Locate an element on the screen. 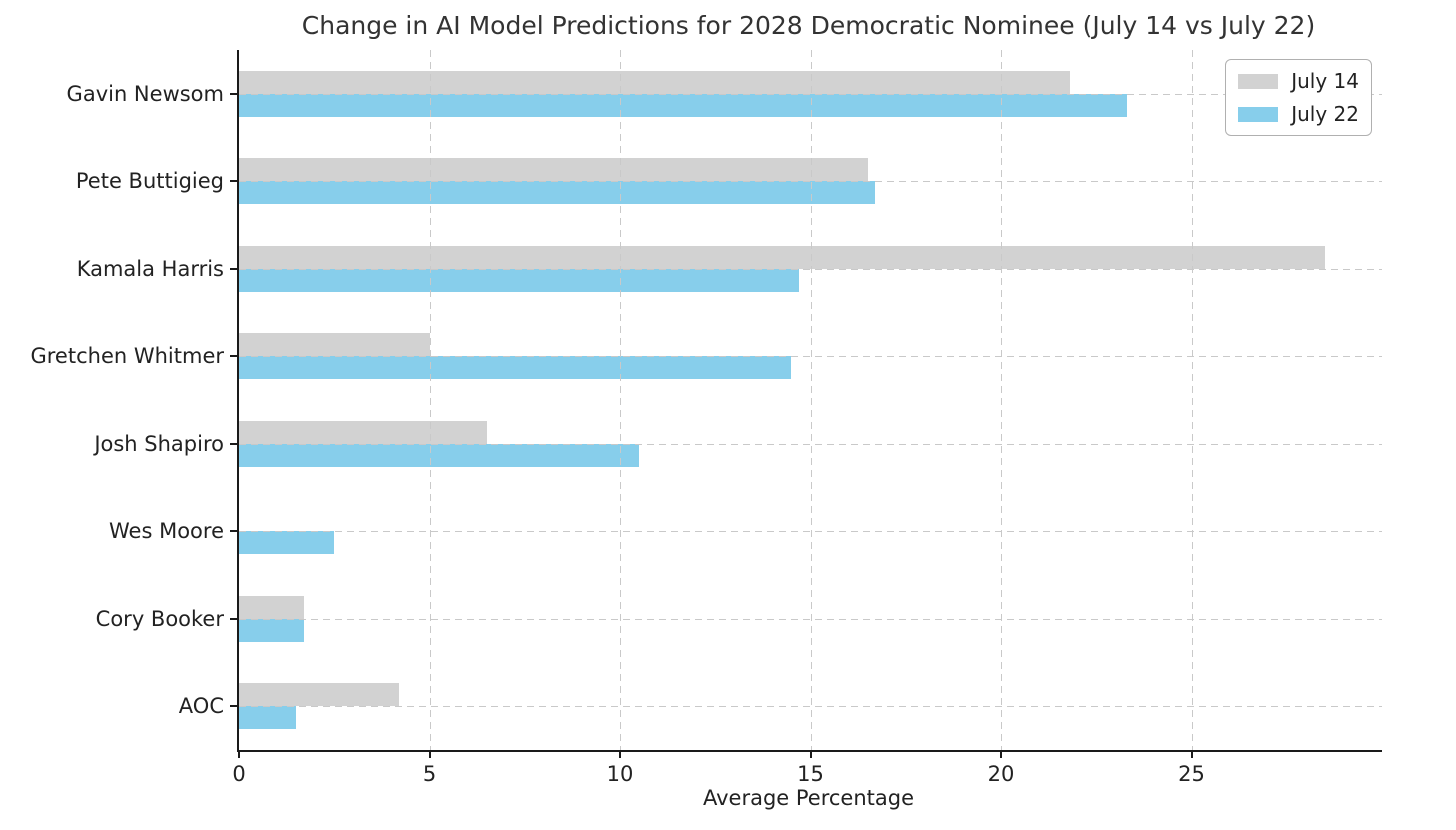  bar-july-22-pete-buttigieg is located at coordinates (557, 193).